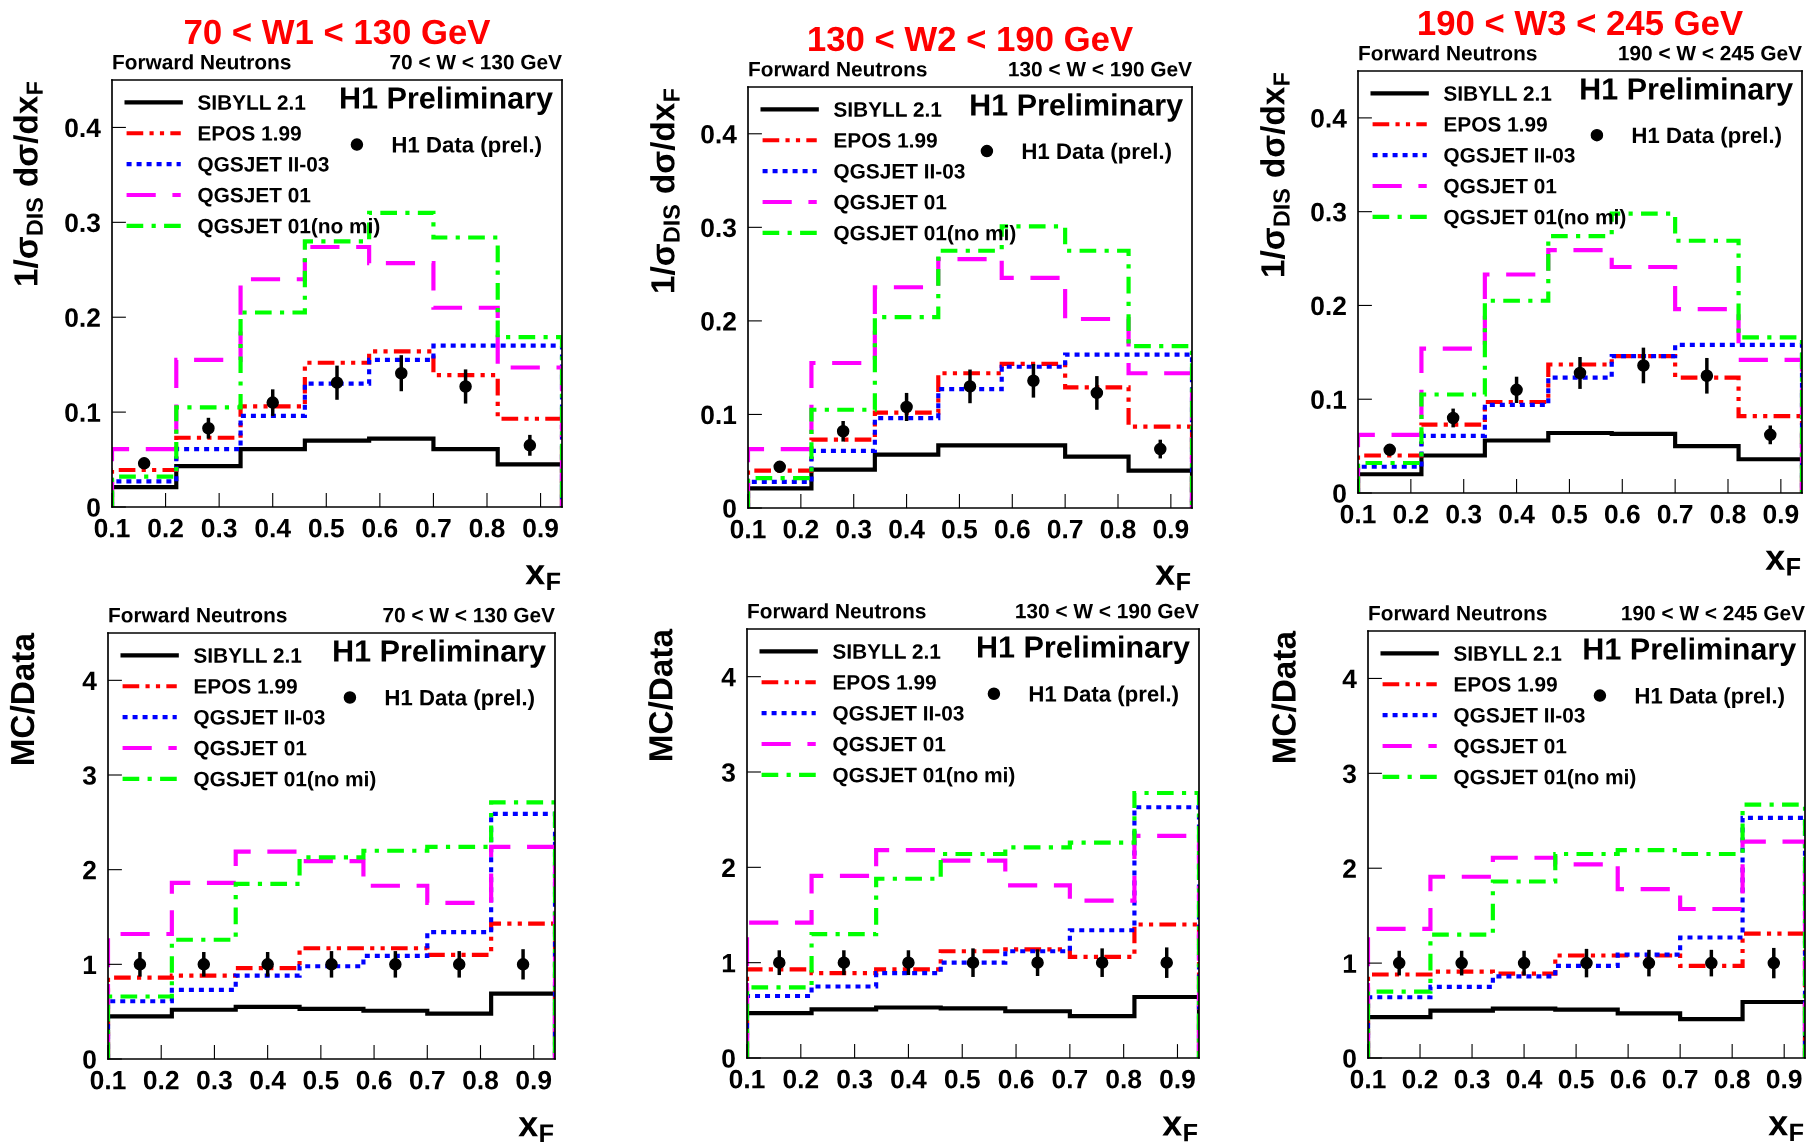 This screenshot has height=1142, width=1820. Describe the element at coordinates (250, 750) in the screenshot. I see `legend-label: QGSJET 01` at that location.